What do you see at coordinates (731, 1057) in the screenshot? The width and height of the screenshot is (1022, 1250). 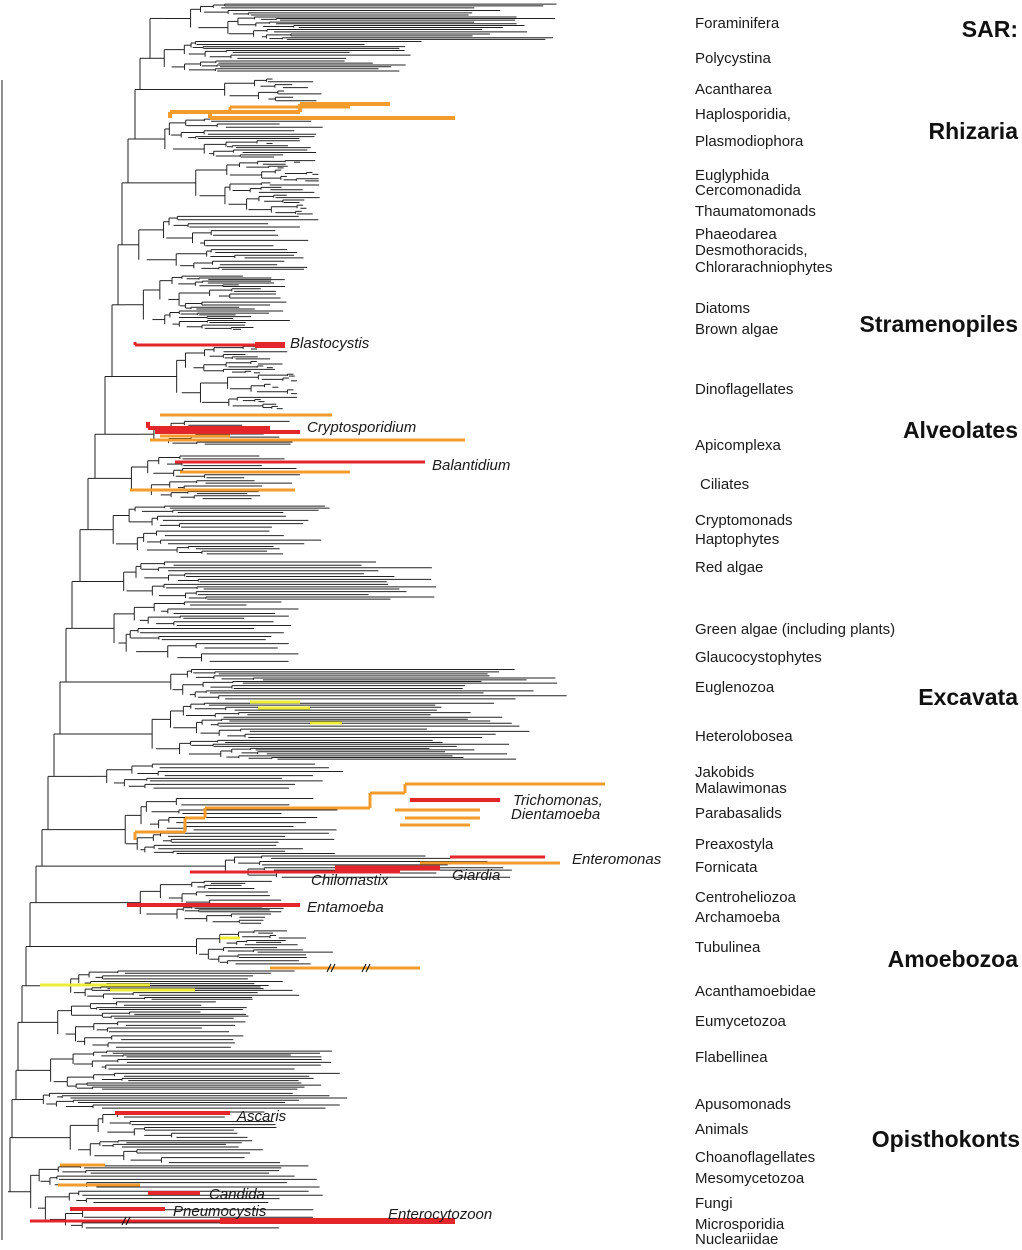 I see `clade-label: Flabellinea` at bounding box center [731, 1057].